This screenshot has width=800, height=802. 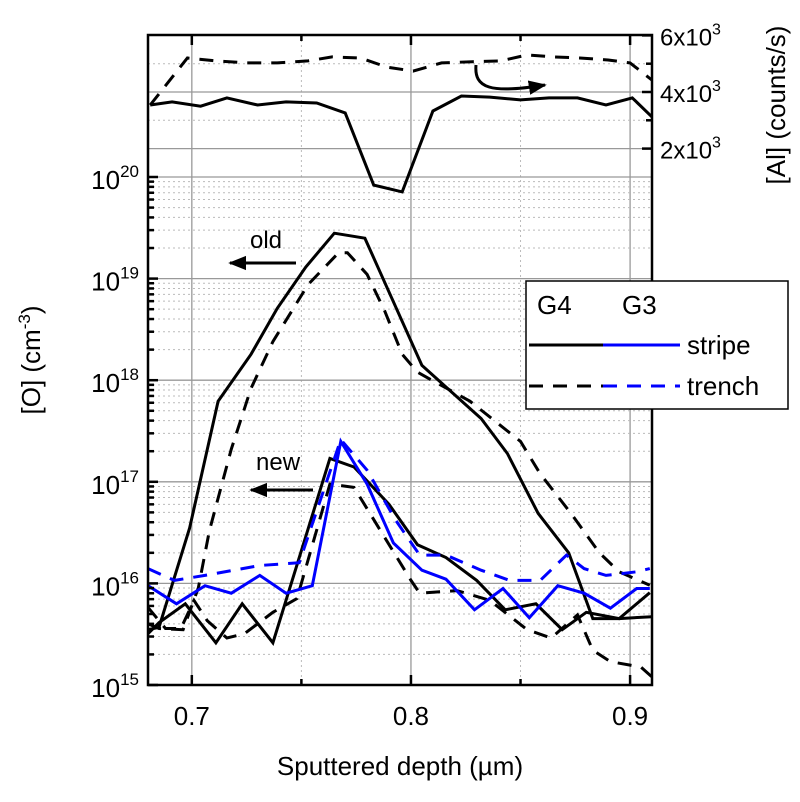 I want to click on legend-header-g3: G3, so click(x=639, y=305).